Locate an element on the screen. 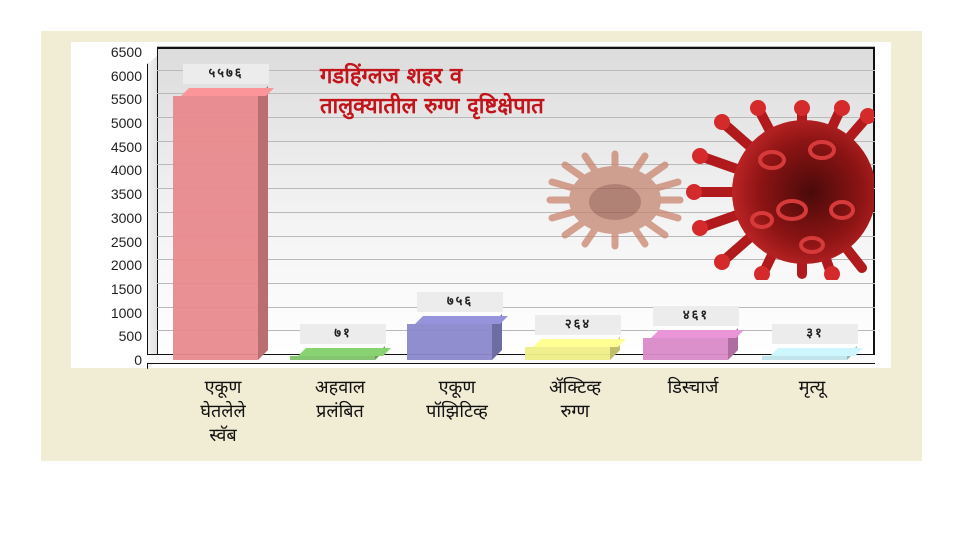 This screenshot has height=540, width=960. y-tick-label: 6500 is located at coordinates (126, 52).